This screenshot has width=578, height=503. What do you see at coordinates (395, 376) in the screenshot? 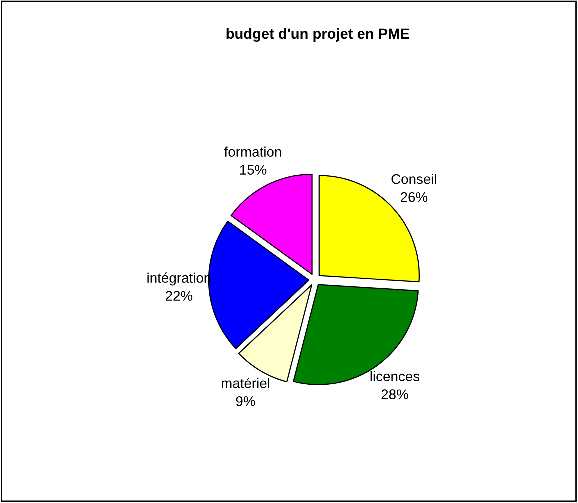
I see `slice-label: licences` at bounding box center [395, 376].